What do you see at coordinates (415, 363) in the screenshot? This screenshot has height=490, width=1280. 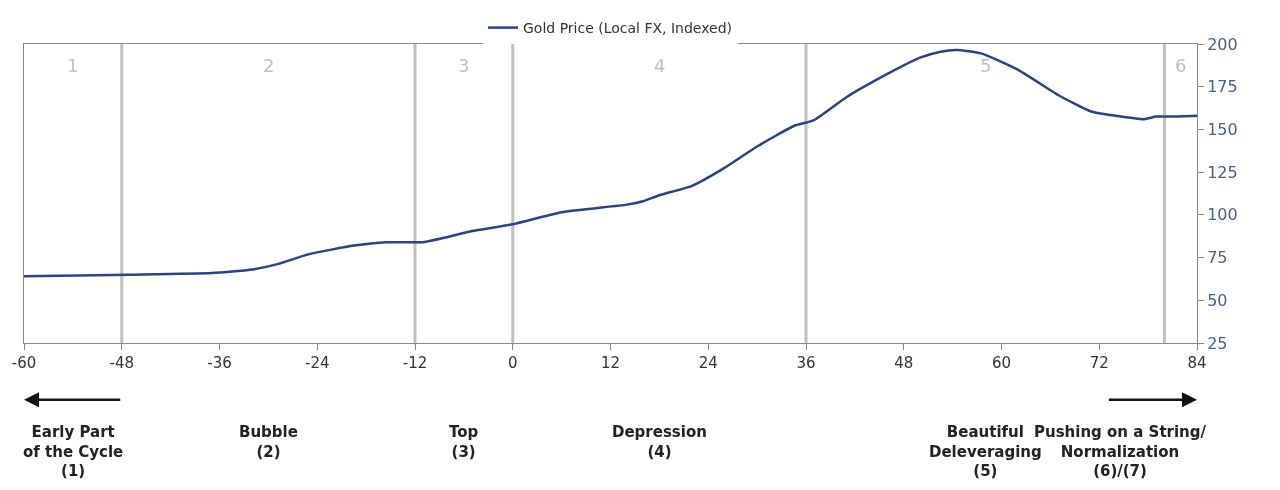 I see `x-tick-label: -12` at bounding box center [415, 363].